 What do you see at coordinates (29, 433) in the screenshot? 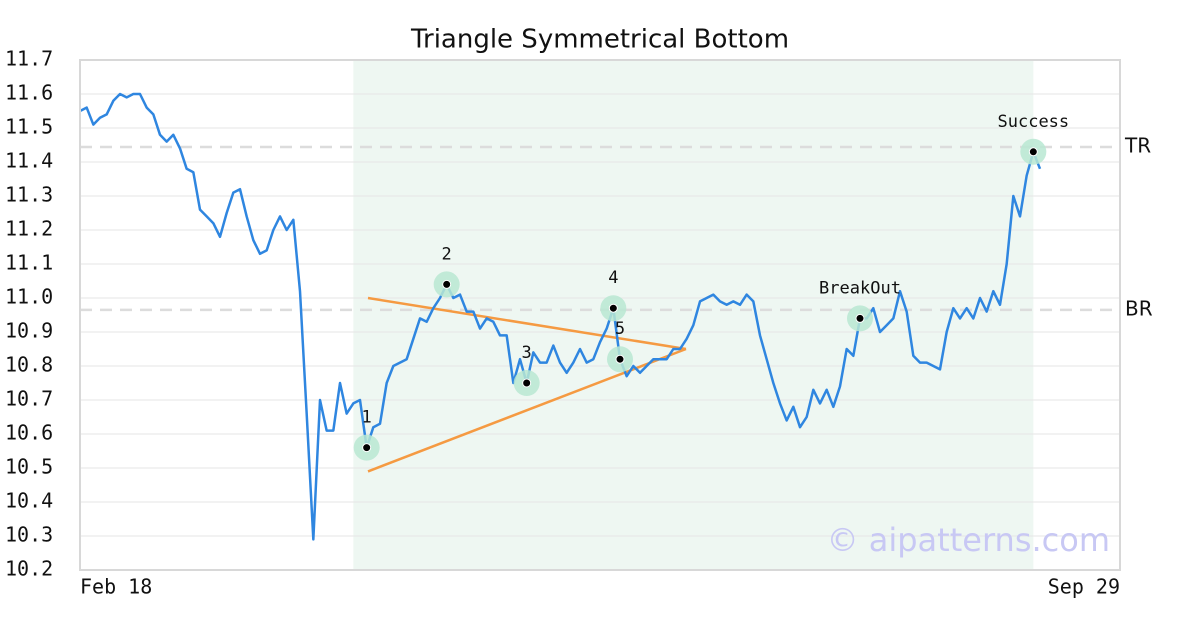
I see `y-tick-label: 10.6` at bounding box center [29, 433].